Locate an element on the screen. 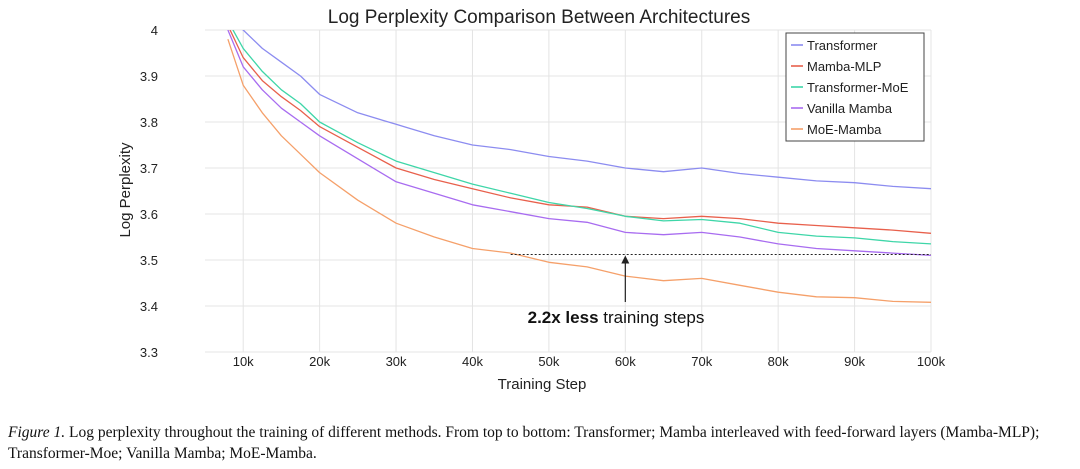  y-tick-label: 4 is located at coordinates (154, 30).